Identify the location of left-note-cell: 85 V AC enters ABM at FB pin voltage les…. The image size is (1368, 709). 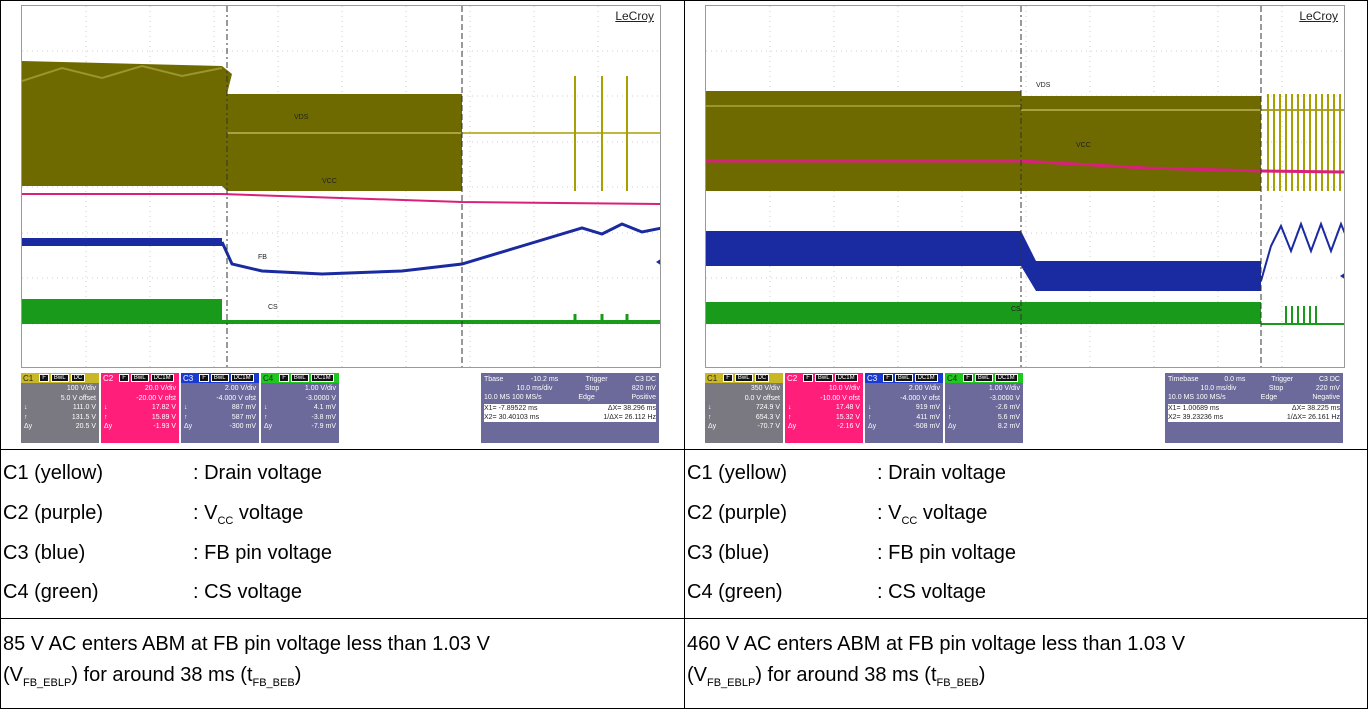
(342, 663).